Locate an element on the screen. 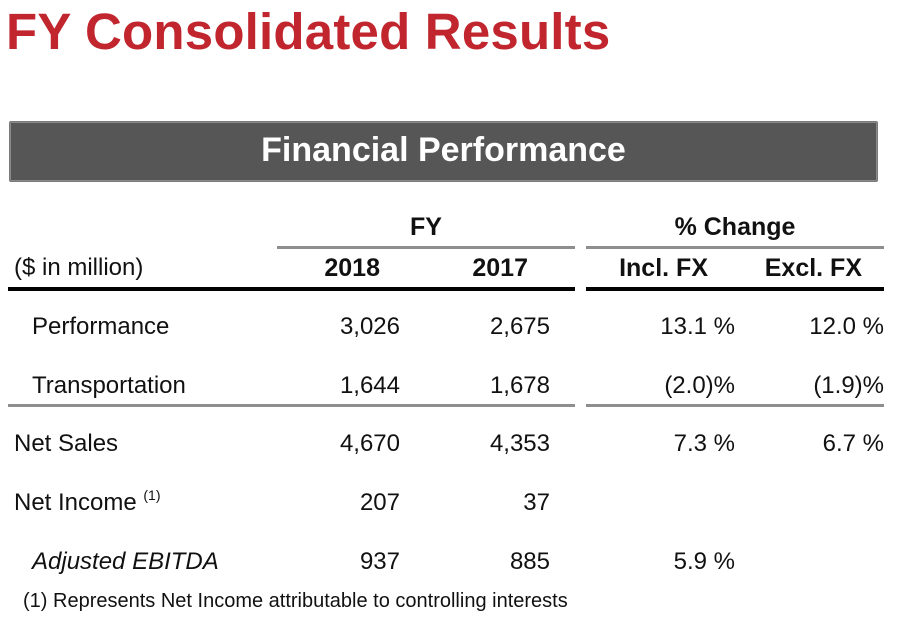 The image size is (899, 623). group-header-fy: FY is located at coordinates (426, 227).